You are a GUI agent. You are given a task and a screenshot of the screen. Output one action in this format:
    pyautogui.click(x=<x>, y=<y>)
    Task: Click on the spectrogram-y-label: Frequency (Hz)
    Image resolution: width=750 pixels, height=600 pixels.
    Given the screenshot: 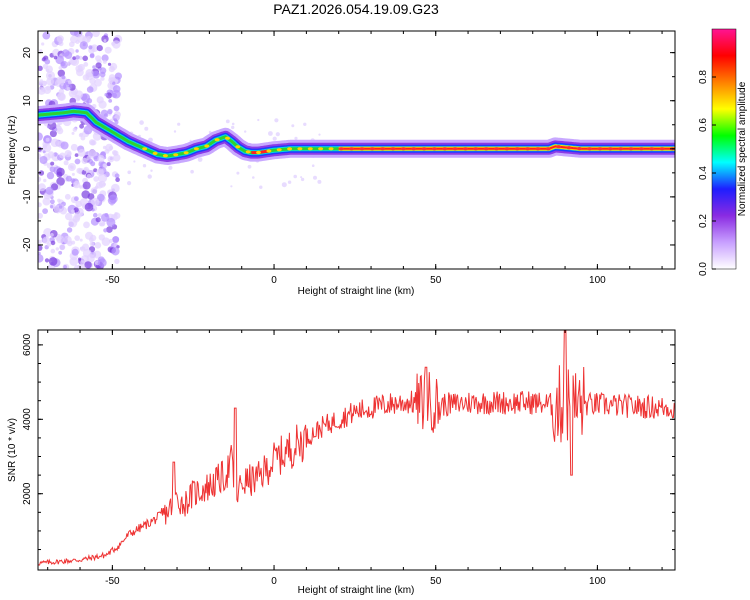 What is the action you would take?
    pyautogui.click(x=12, y=150)
    